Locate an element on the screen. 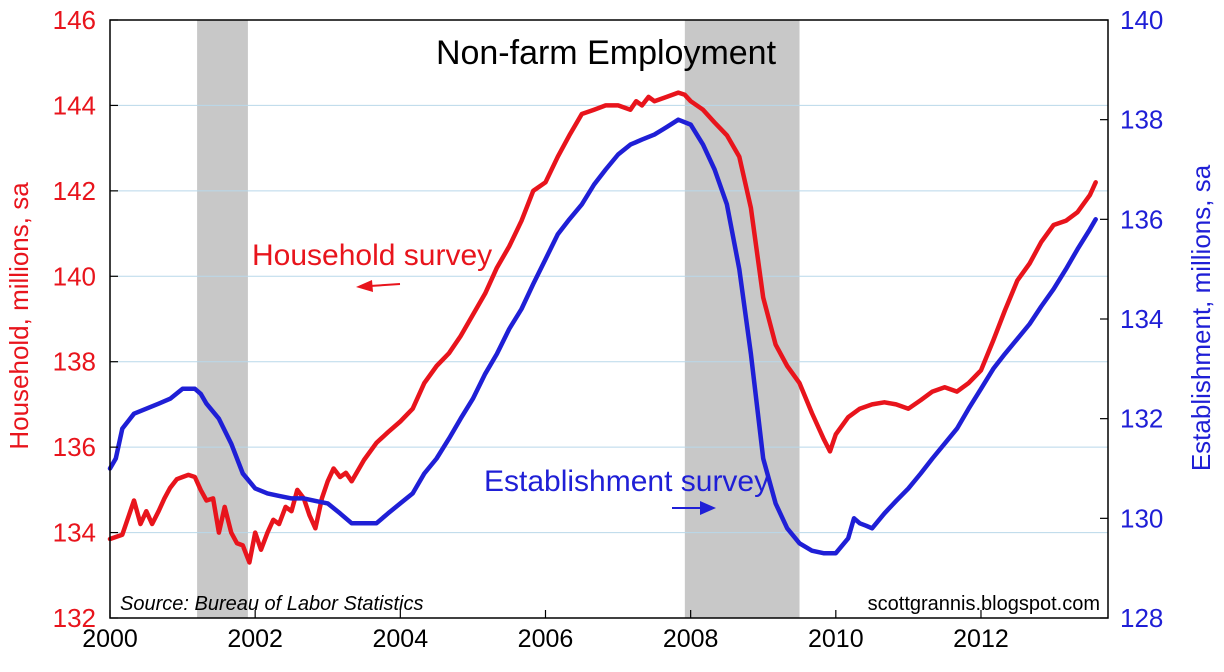 The image size is (1224, 672). source-note: Source: Bureau of Labor Statistics is located at coordinates (272, 604).